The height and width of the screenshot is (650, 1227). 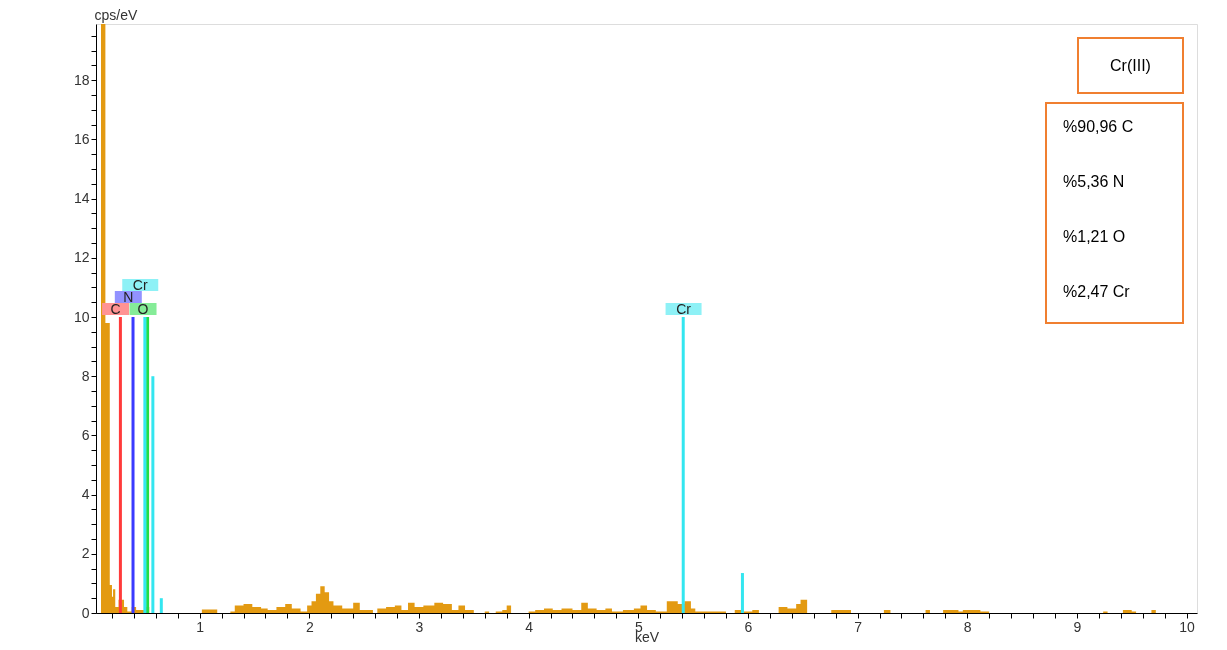 What do you see at coordinates (1187, 626) in the screenshot?
I see `x-tick-label: 10` at bounding box center [1187, 626].